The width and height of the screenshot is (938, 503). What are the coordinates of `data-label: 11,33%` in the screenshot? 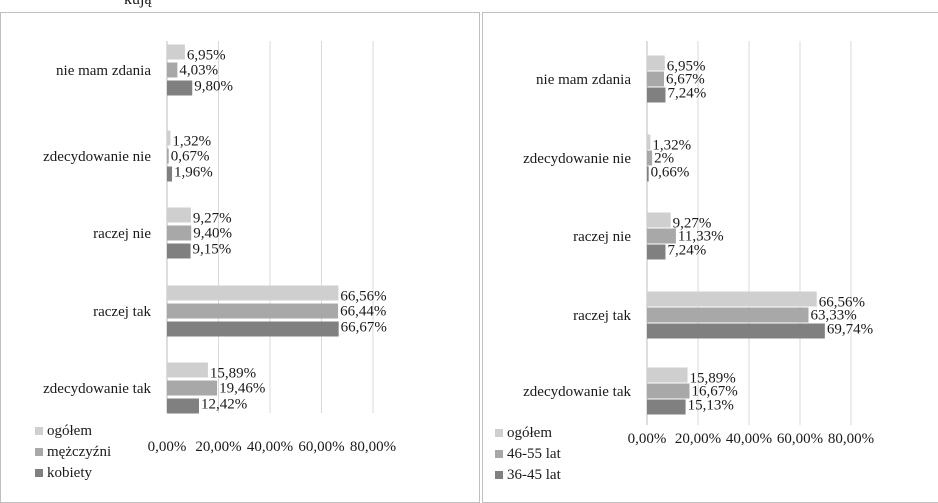 It's located at (701, 237).